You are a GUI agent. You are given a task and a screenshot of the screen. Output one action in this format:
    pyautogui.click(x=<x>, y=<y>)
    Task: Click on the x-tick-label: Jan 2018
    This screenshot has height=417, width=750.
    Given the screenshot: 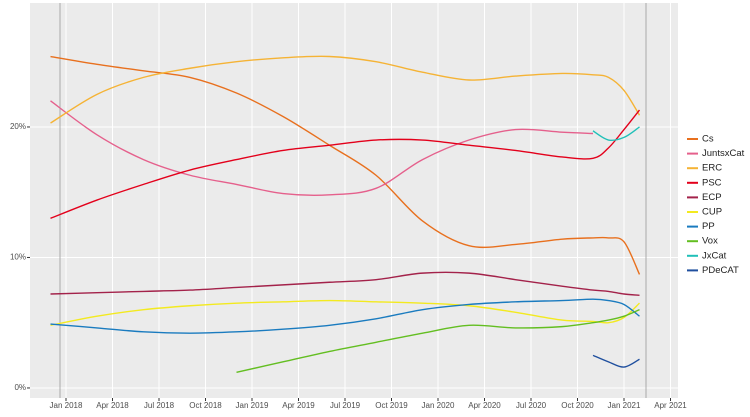 What is the action you would take?
    pyautogui.click(x=66, y=405)
    